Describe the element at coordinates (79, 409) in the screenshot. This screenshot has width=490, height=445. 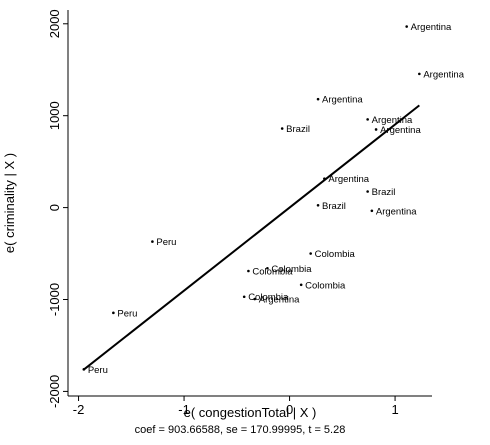
I see `x-tick-label: -2` at that location.